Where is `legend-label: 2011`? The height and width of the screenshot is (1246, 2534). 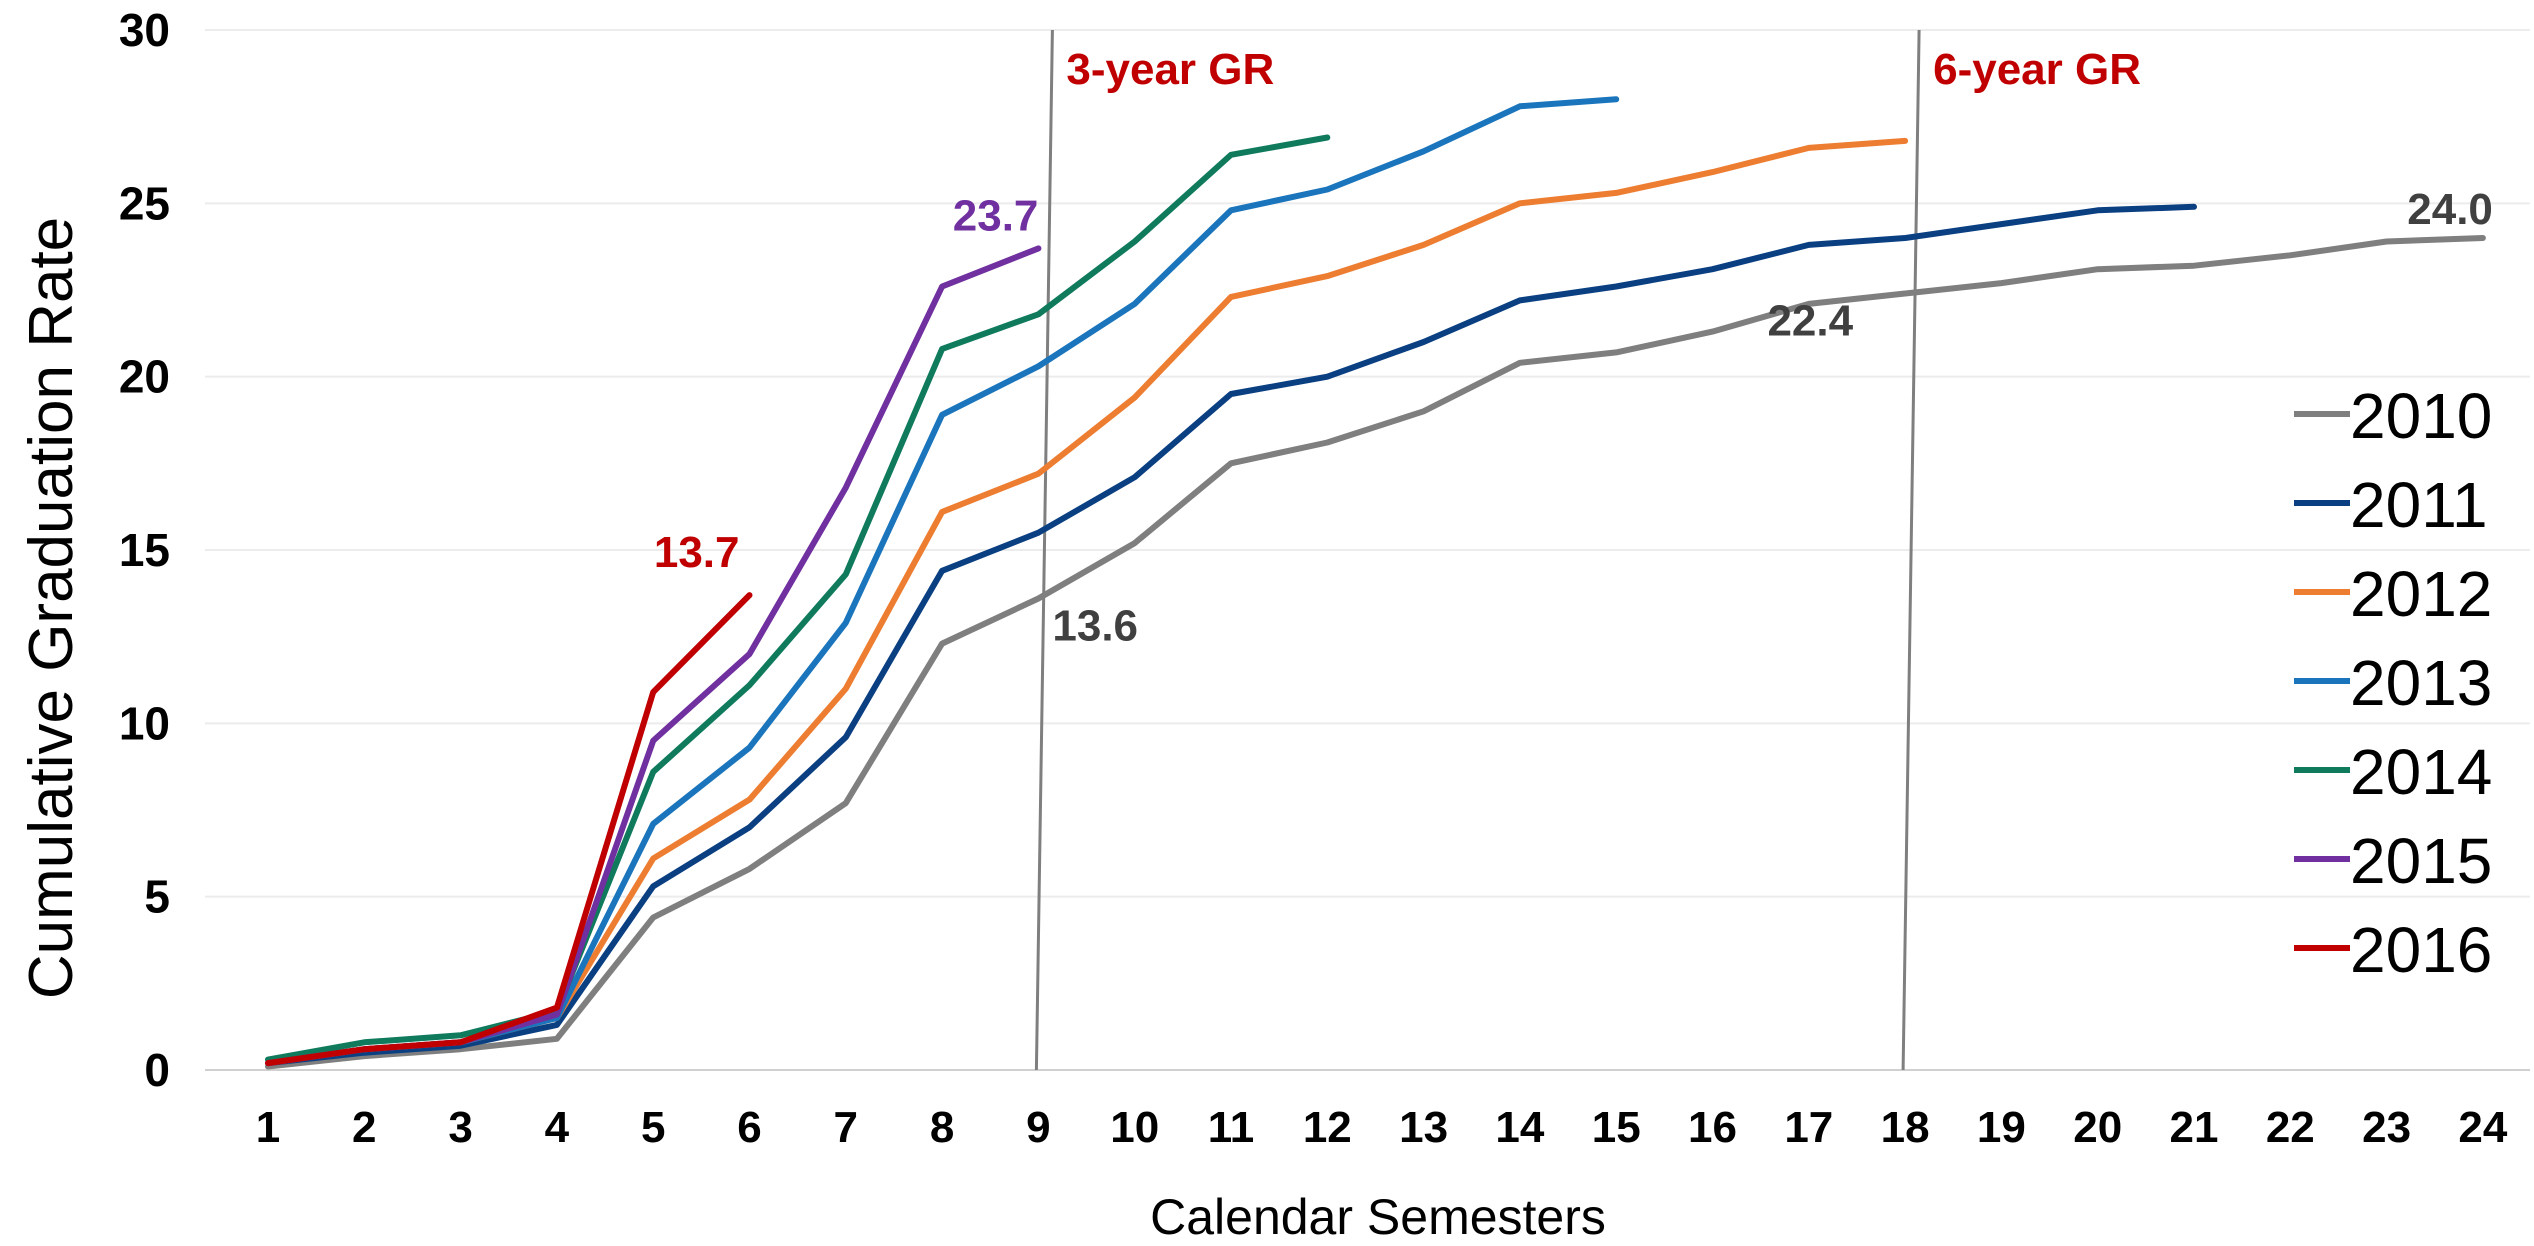 legend-label: 2011 is located at coordinates (2419, 505).